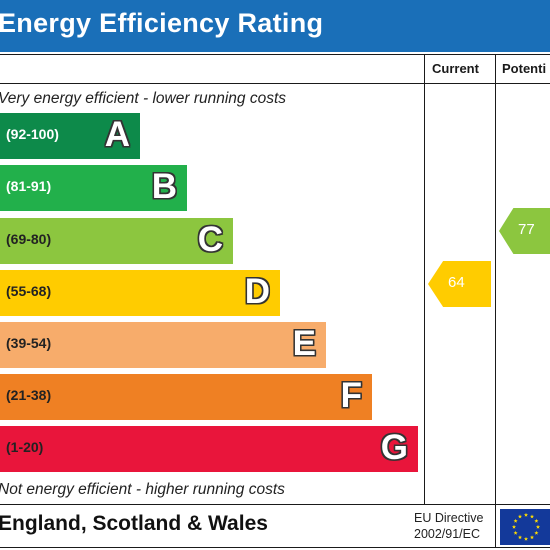  I want to click on eu-directive-label: EU Directive, so click(449, 518).